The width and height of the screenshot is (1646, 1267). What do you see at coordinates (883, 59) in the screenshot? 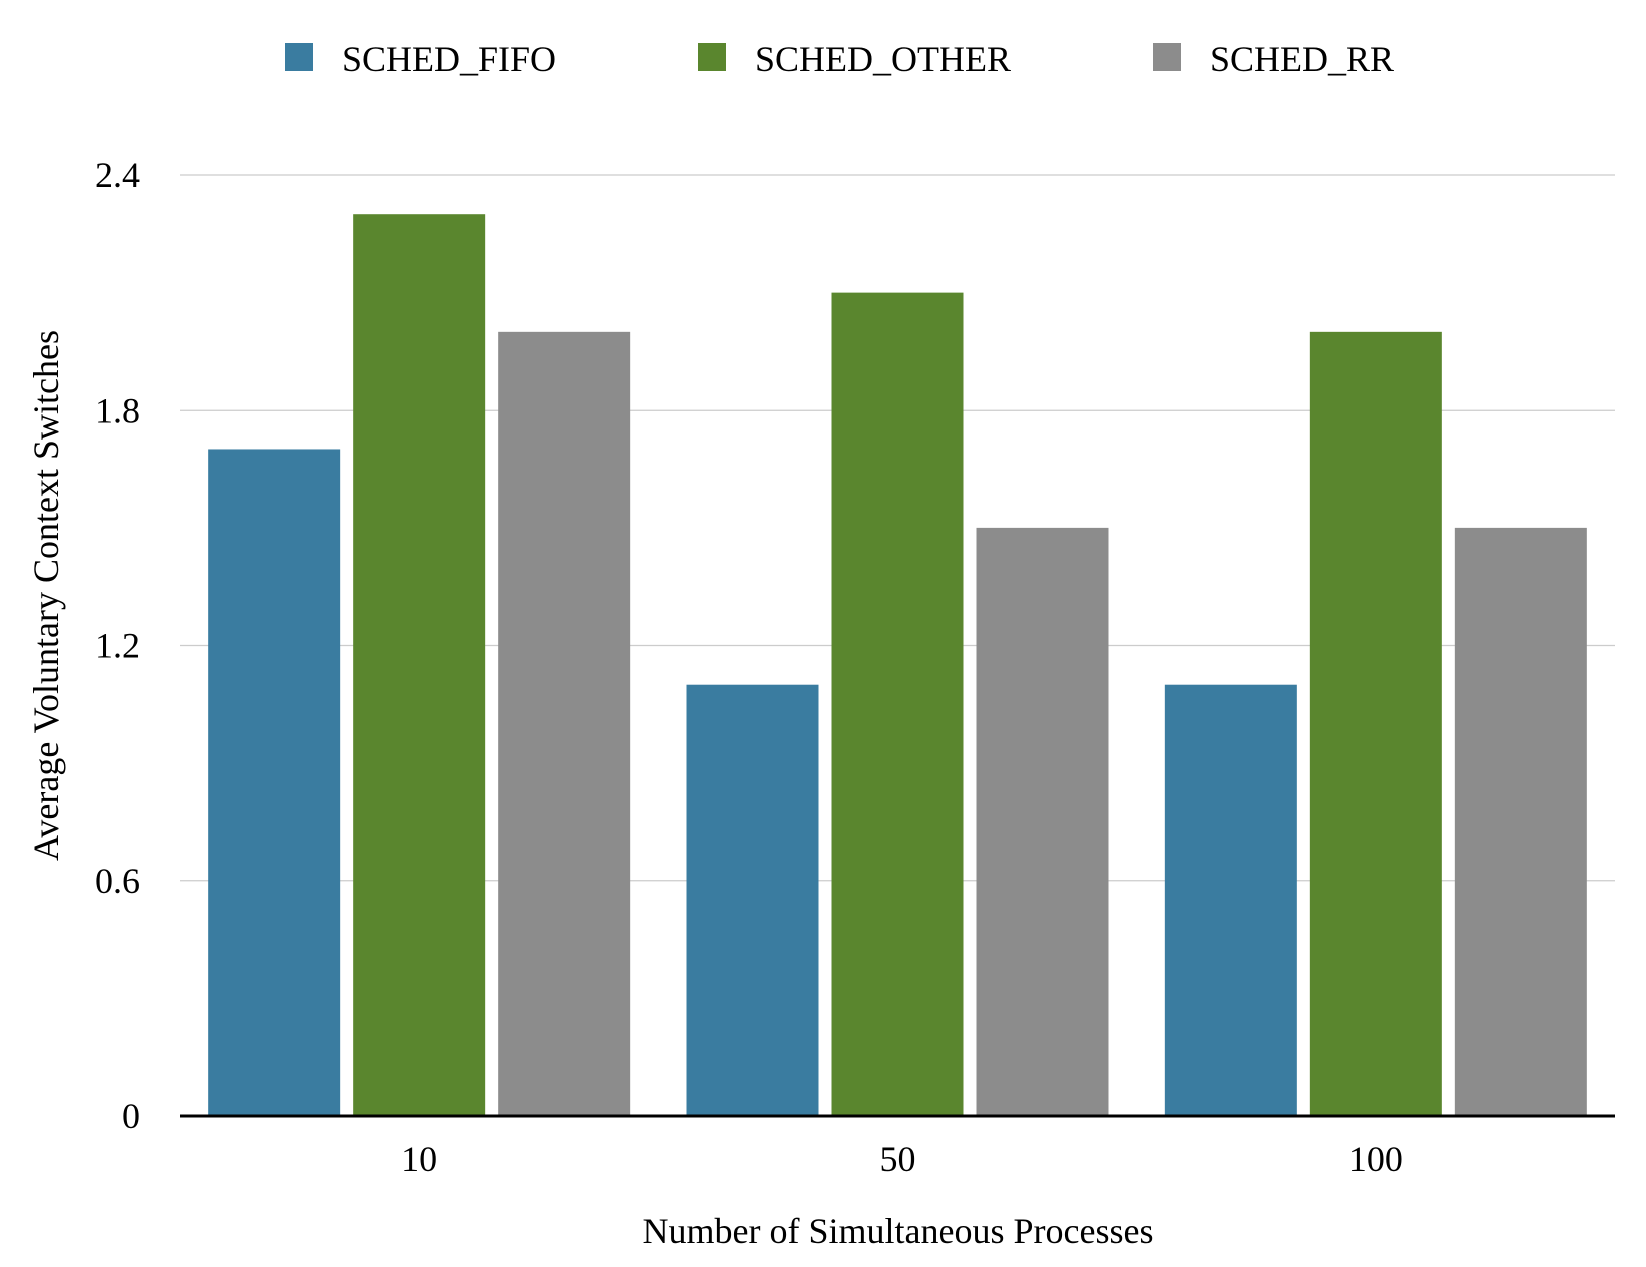
I see `legend-label: SCHED_OTHER` at bounding box center [883, 59].